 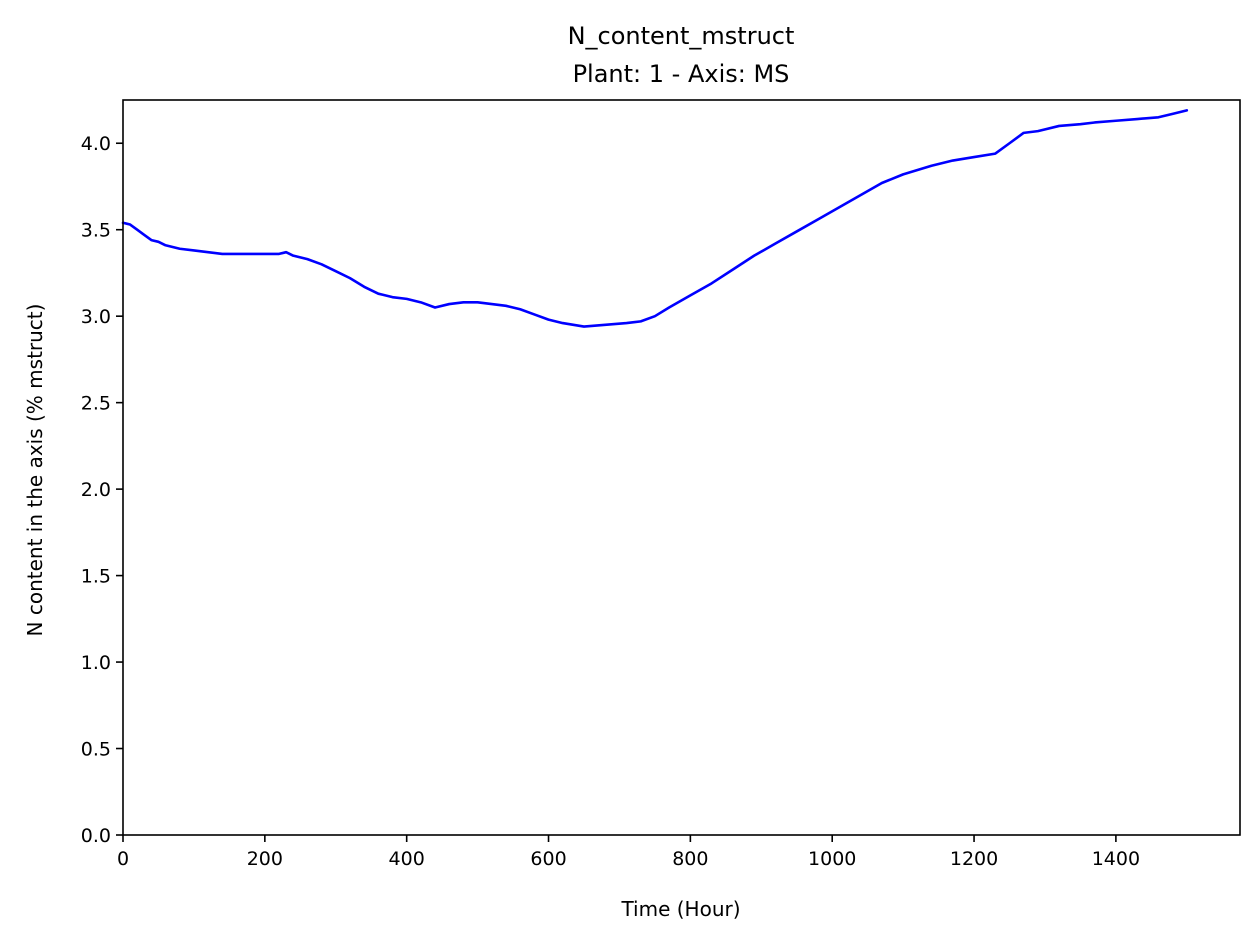 I want to click on y-tick-label: 0.5, so click(x=96, y=750).